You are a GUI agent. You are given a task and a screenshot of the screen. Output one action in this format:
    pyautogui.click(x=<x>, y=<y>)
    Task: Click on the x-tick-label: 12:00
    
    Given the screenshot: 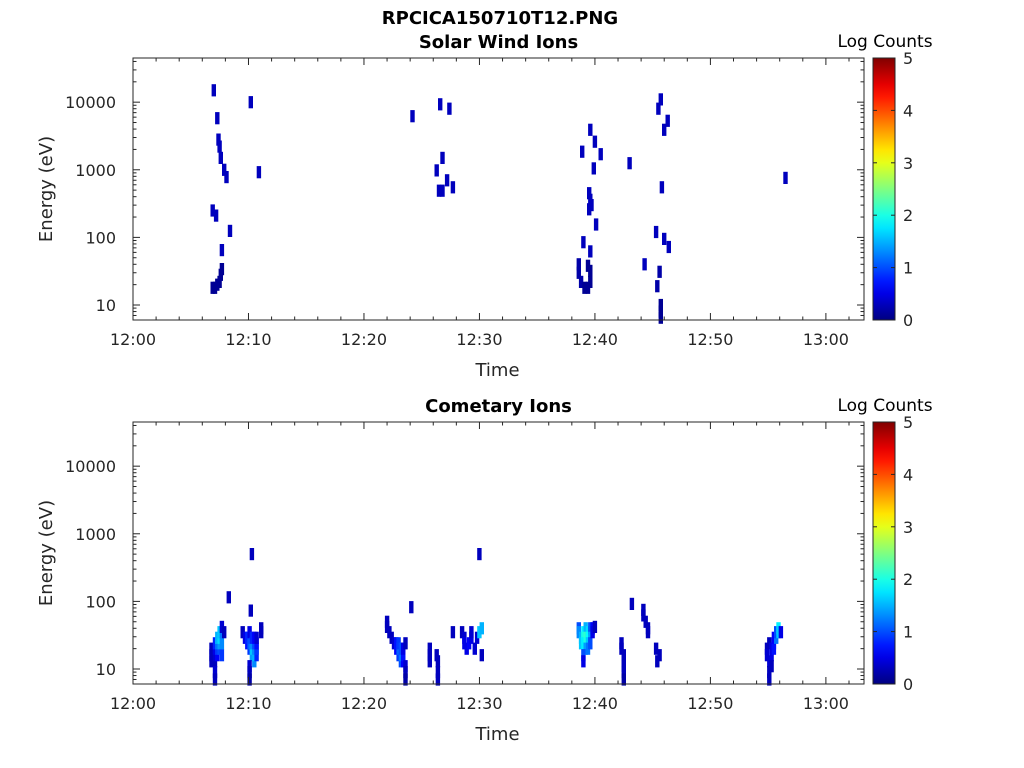 What is the action you would take?
    pyautogui.click(x=133, y=703)
    